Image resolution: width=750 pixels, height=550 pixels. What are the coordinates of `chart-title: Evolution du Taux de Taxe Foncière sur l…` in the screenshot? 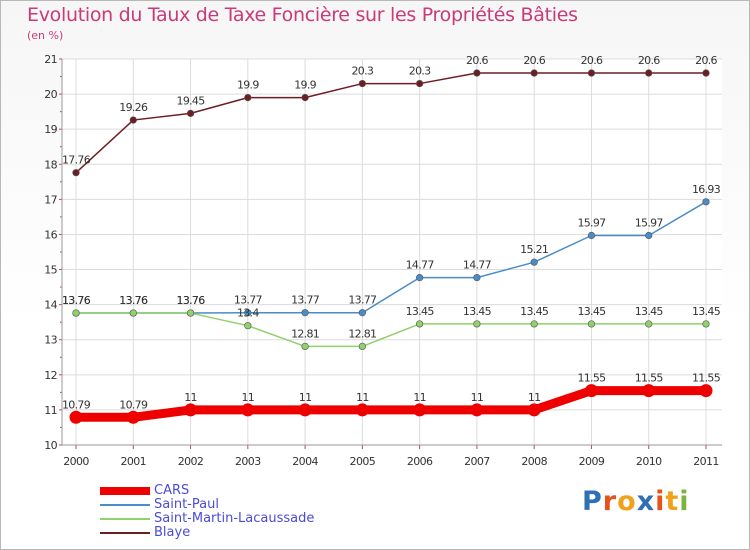 It's located at (302, 15).